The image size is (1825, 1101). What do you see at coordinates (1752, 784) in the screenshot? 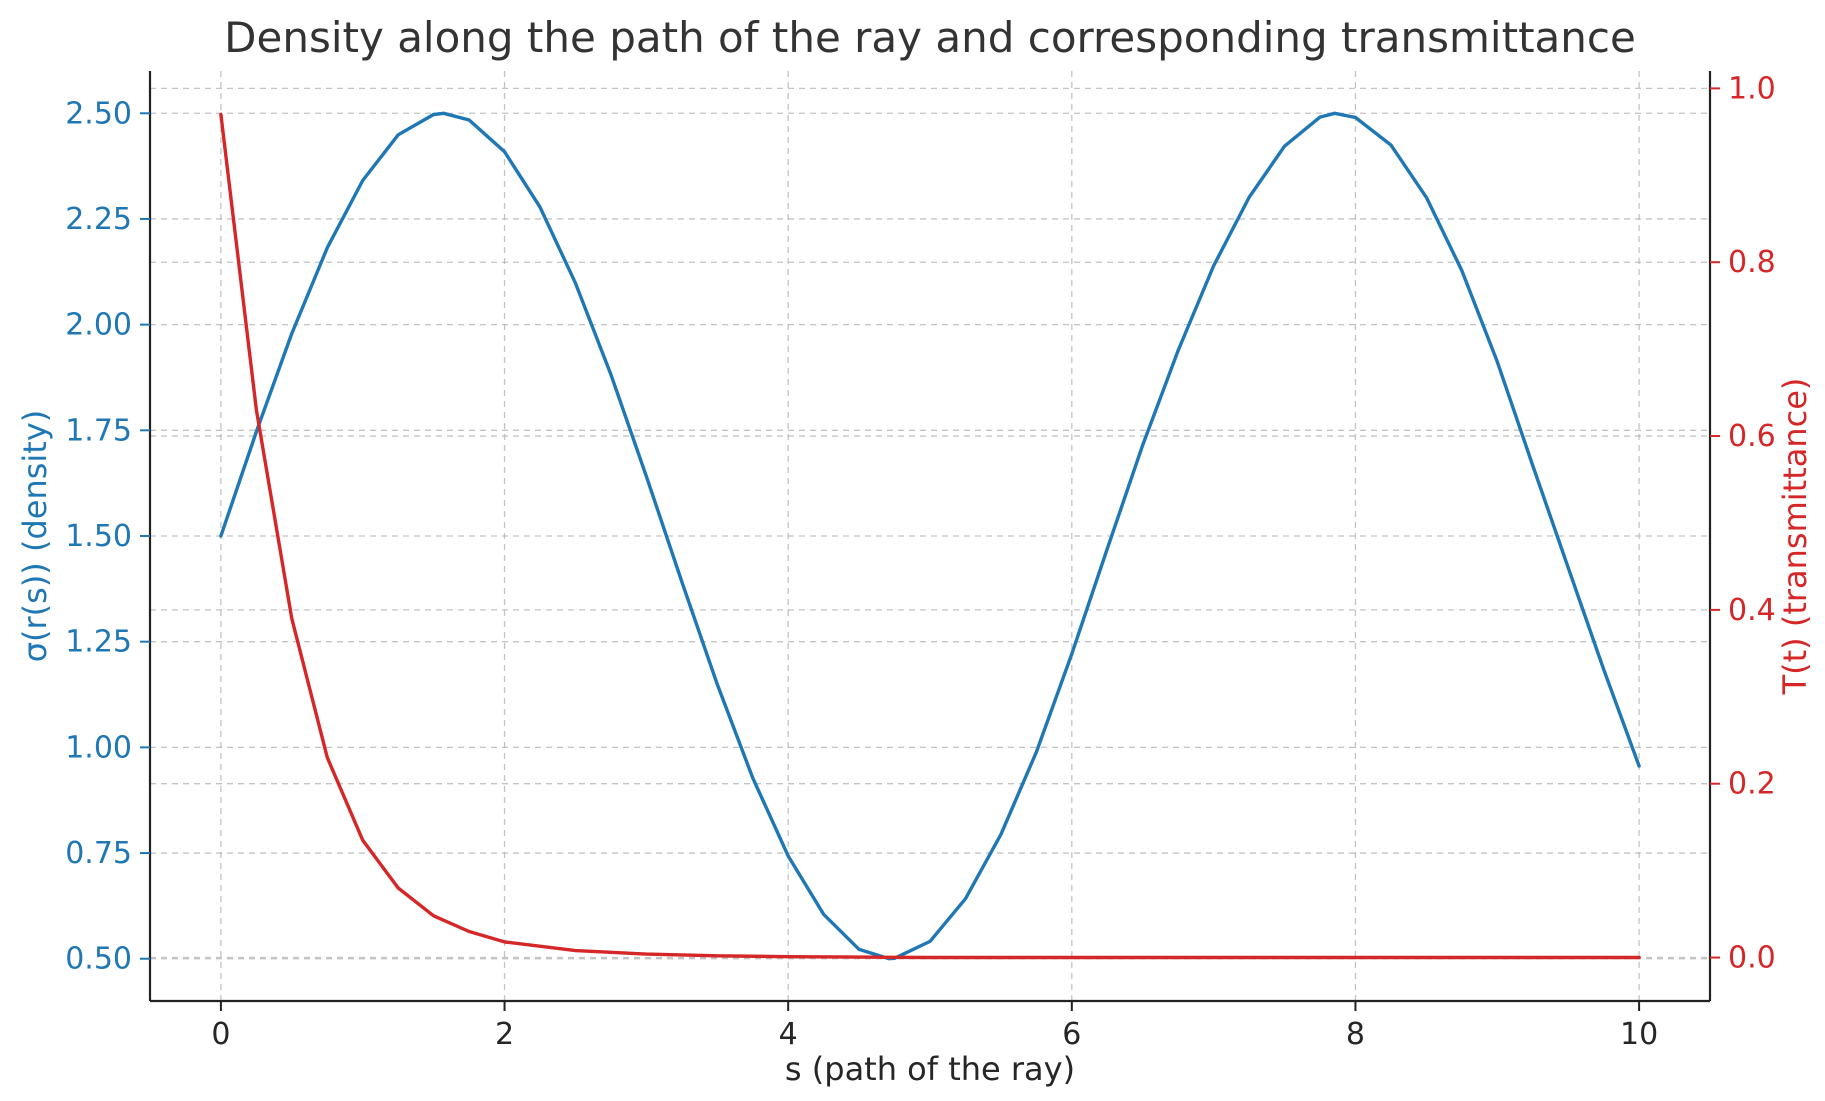
I see `y-right-tick-label-1: 0.2` at bounding box center [1752, 784].